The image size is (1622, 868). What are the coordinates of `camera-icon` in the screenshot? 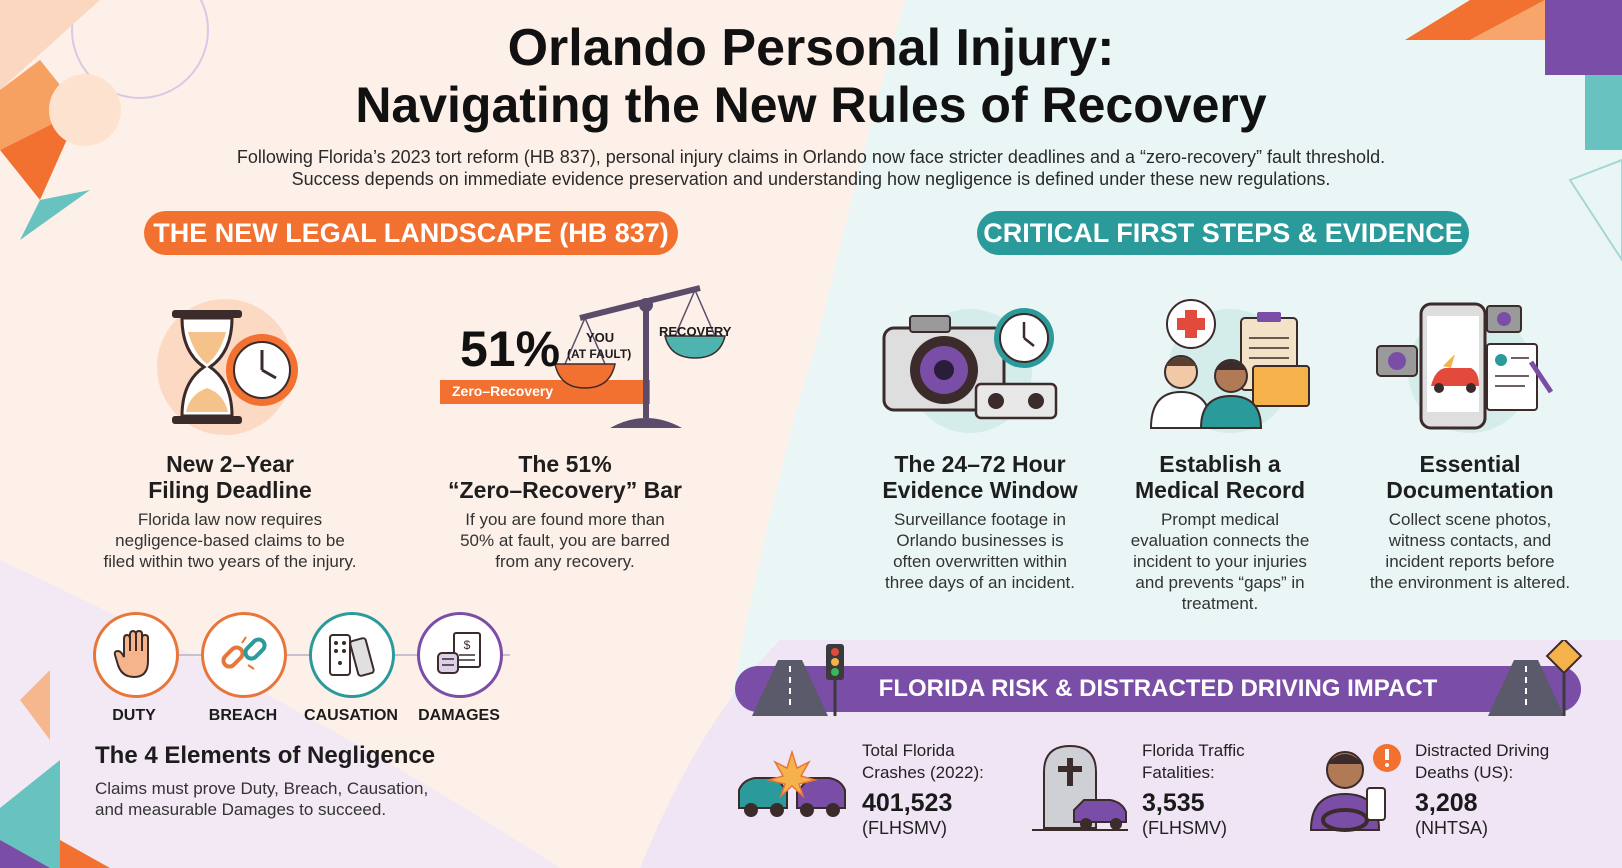 It's located at (972, 366).